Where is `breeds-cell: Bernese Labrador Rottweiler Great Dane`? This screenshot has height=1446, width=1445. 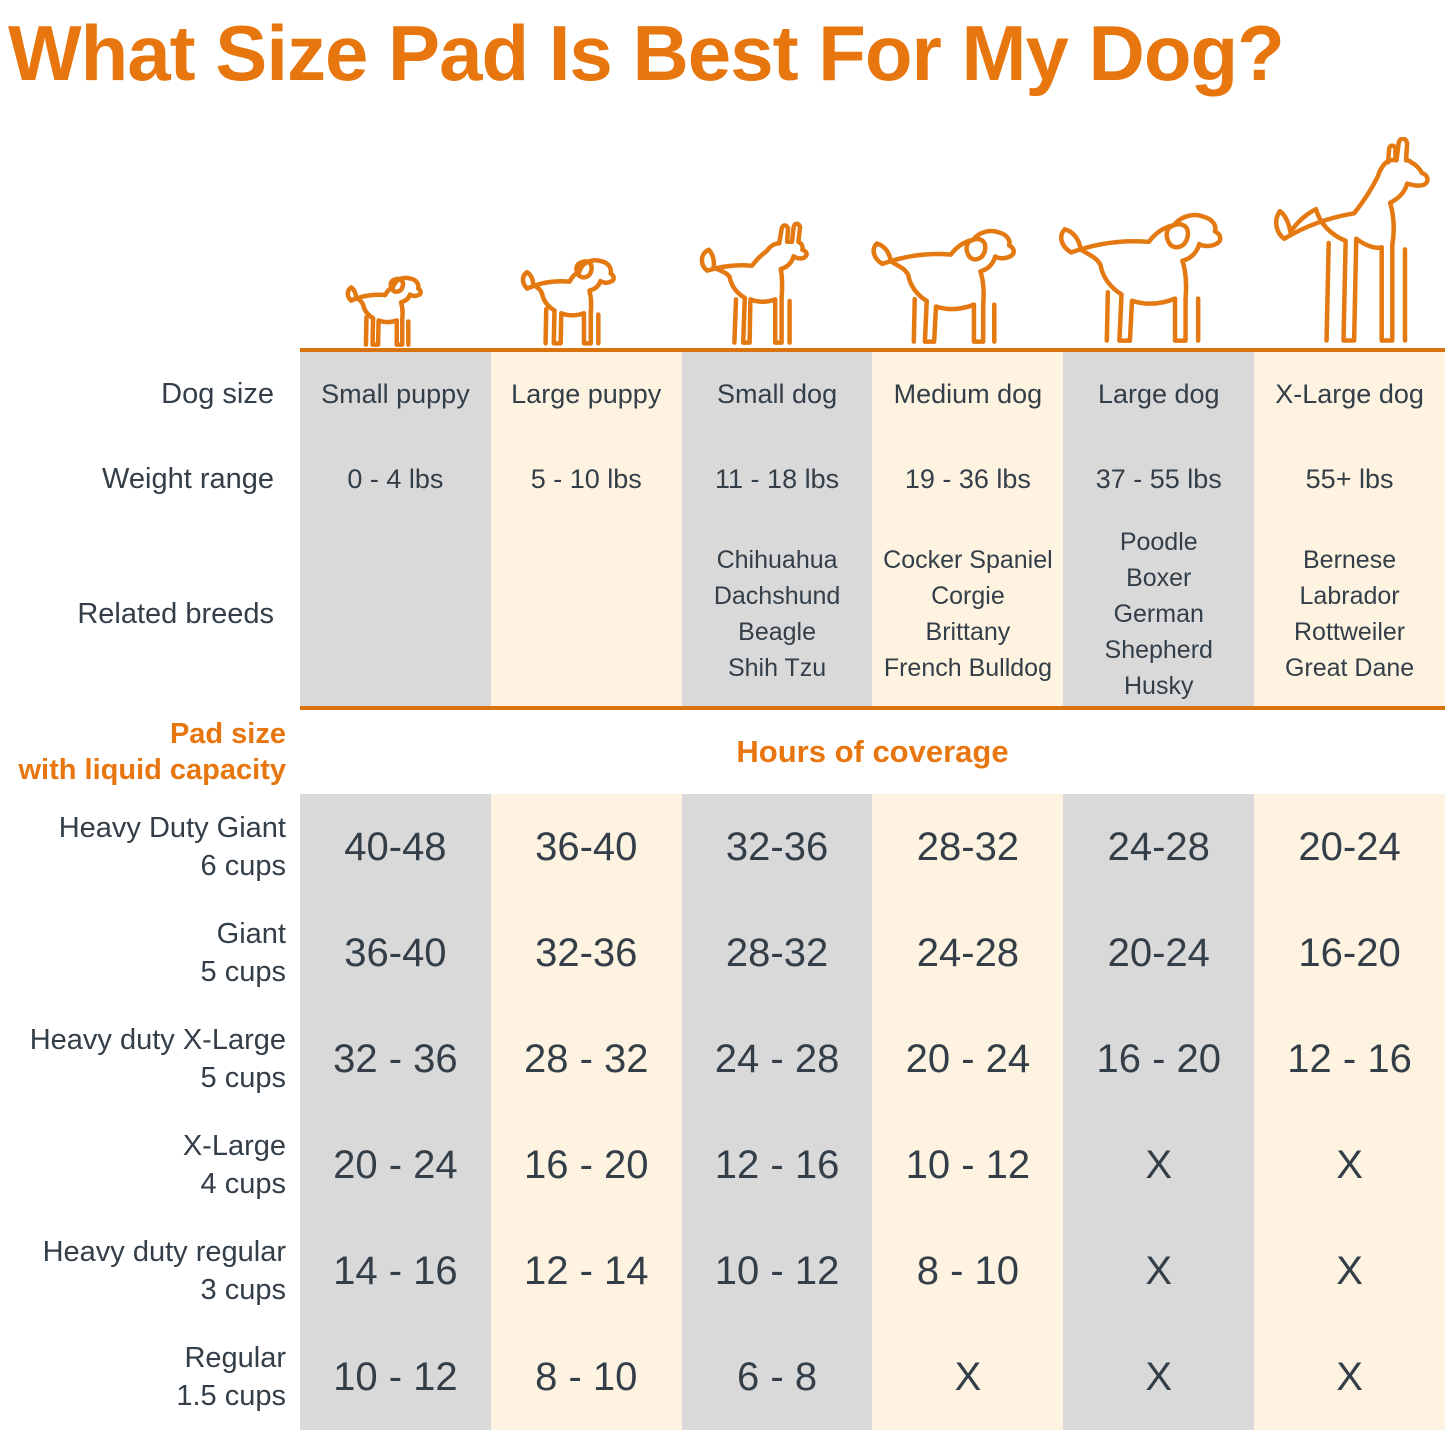 breeds-cell: Bernese Labrador Rottweiler Great Dane is located at coordinates (1349, 614).